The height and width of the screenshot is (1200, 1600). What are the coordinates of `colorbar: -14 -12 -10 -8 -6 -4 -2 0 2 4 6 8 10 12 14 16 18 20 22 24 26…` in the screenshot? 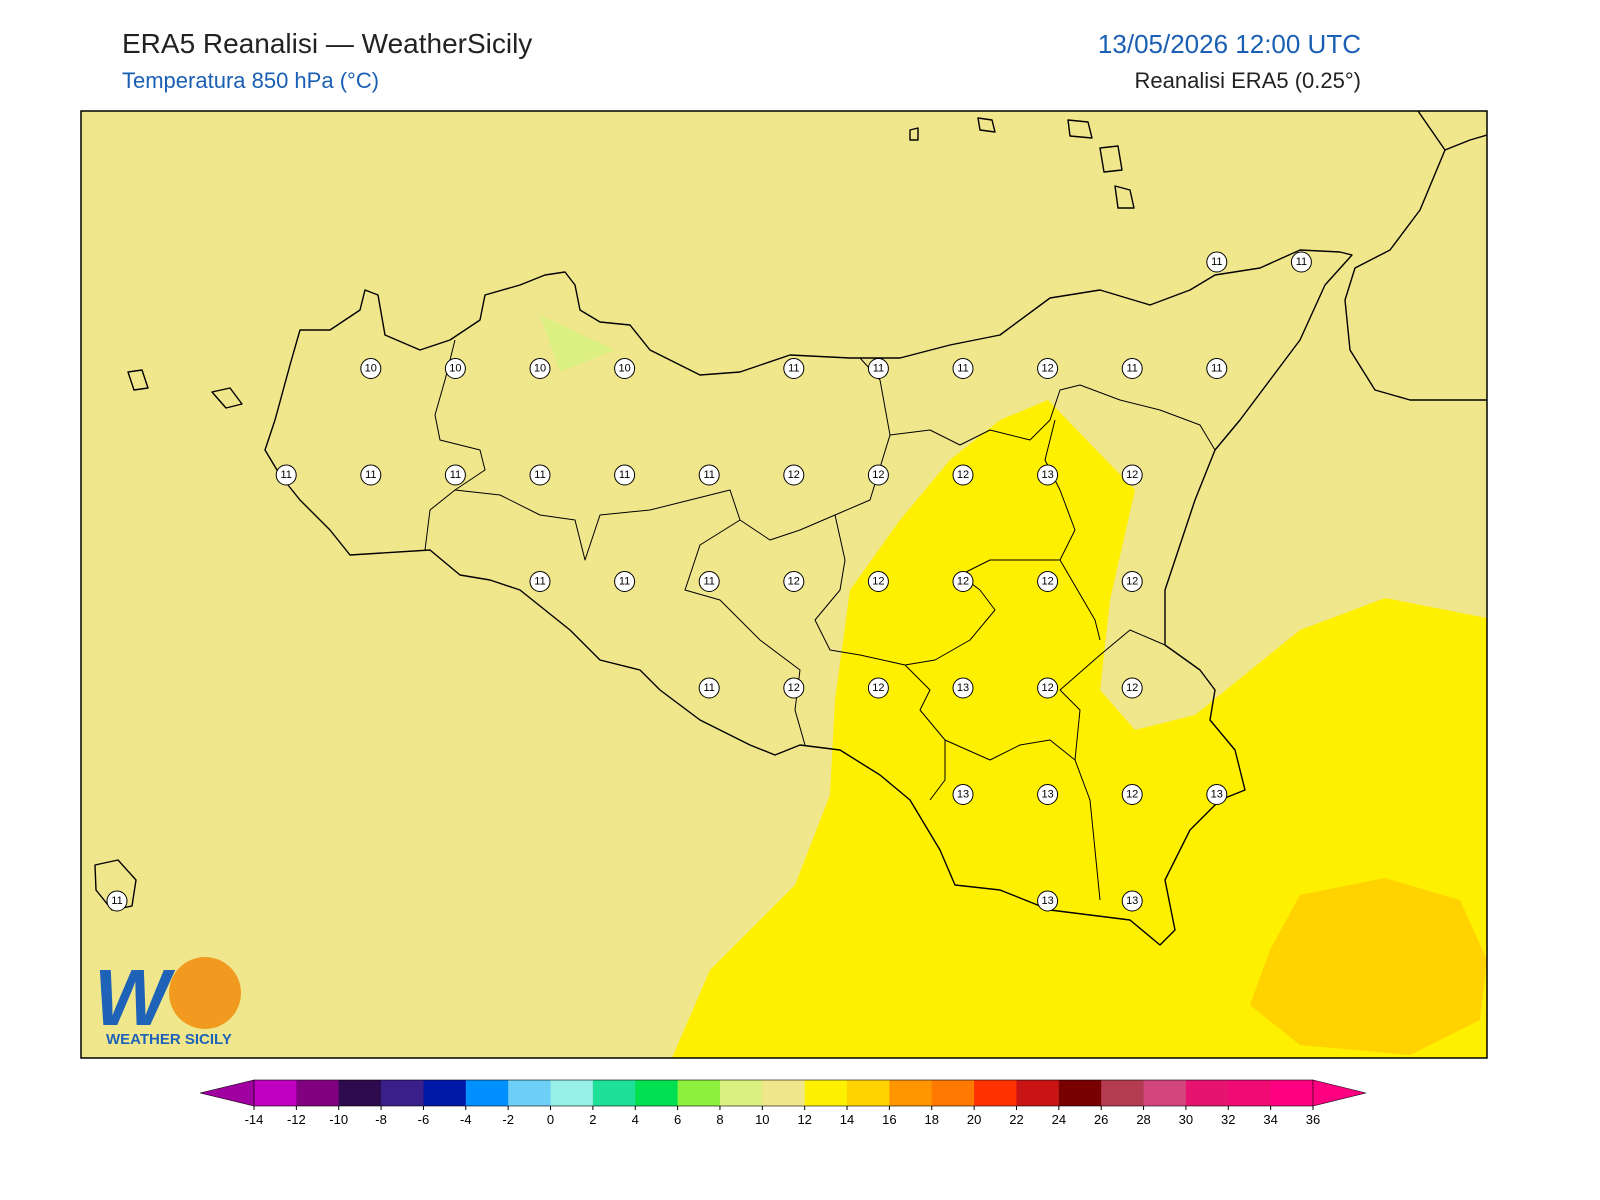 It's located at (783, 1103).